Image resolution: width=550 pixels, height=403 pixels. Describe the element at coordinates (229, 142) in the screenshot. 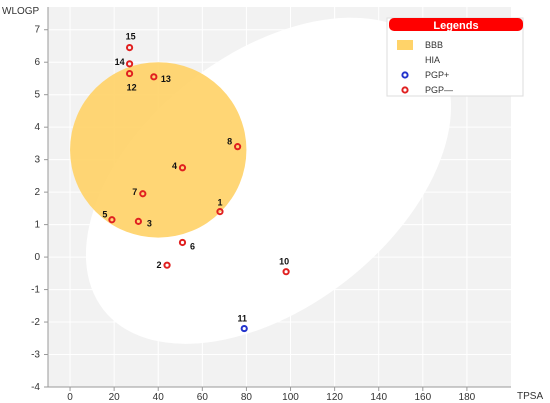

I see `point-label-8: 8` at that location.